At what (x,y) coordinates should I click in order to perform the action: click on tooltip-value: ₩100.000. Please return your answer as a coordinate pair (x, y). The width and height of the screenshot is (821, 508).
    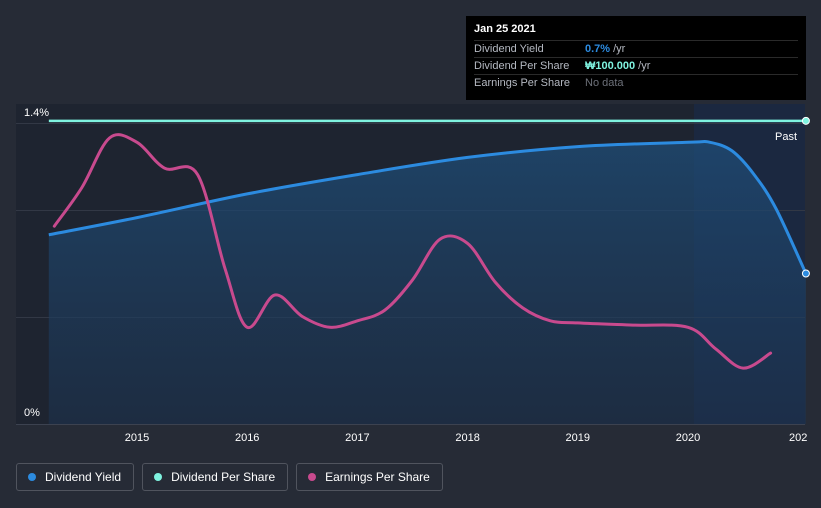
    Looking at the image, I should click on (610, 66).